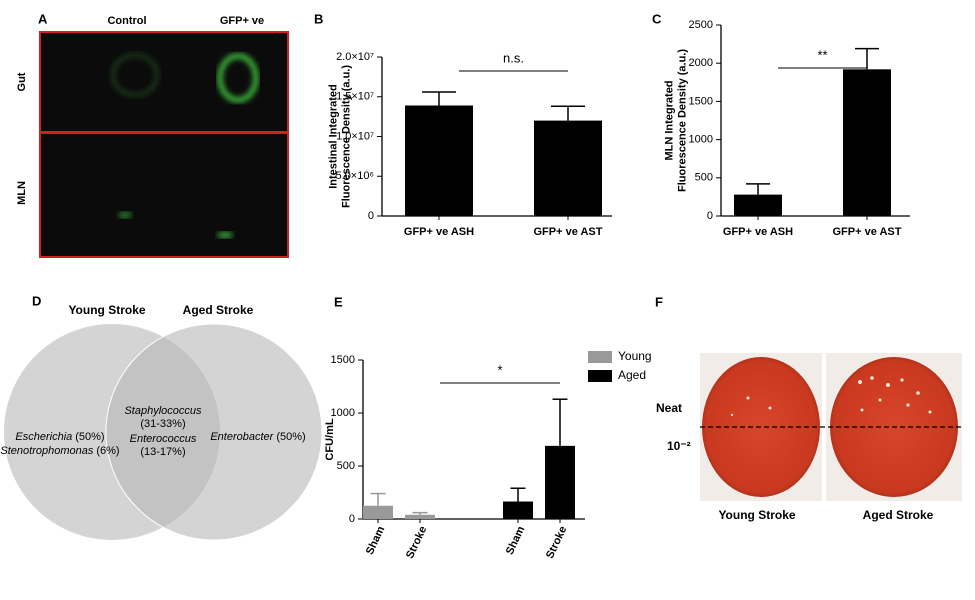 This screenshot has height=600, width=975. I want to click on plate-label: Young Stroke, so click(756, 515).